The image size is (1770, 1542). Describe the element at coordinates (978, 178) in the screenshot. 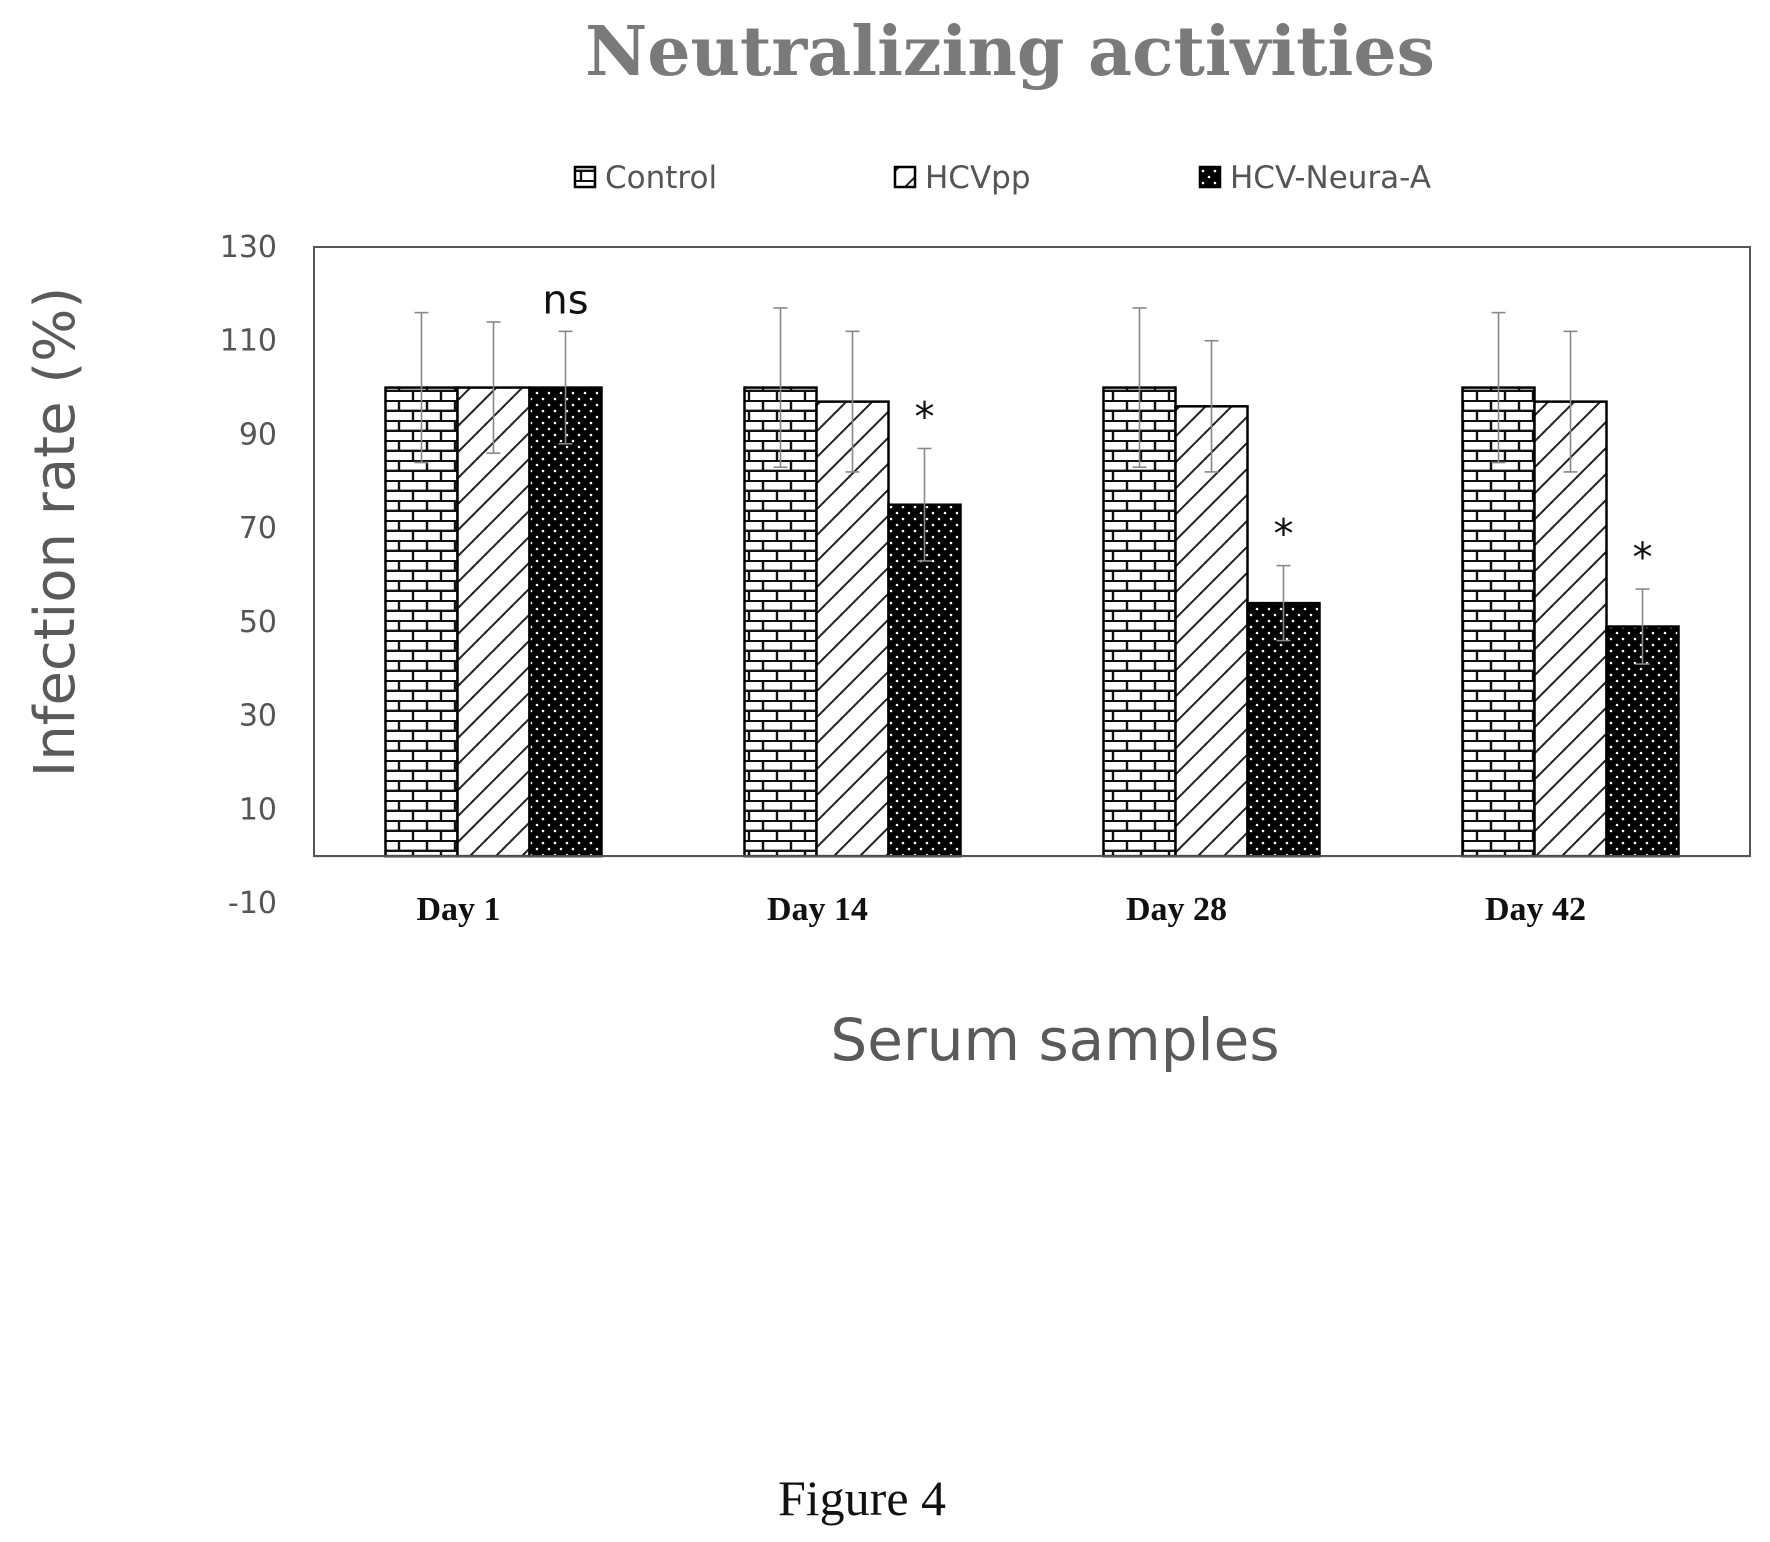

I see `legend-label: HCVpp` at that location.